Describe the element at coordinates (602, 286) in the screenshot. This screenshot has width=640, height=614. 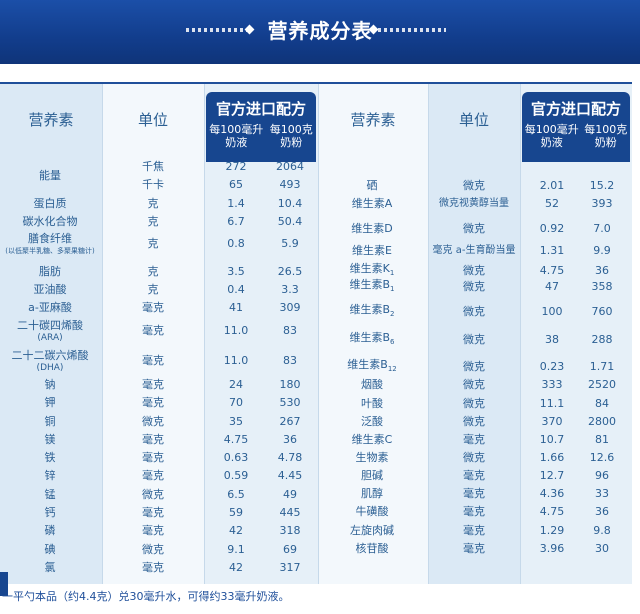
I see `value-per-100g: 358` at that location.